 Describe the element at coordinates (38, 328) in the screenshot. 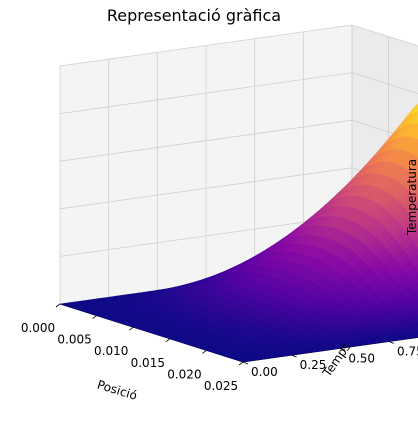

I see `x-tick-label: 0.000` at that location.